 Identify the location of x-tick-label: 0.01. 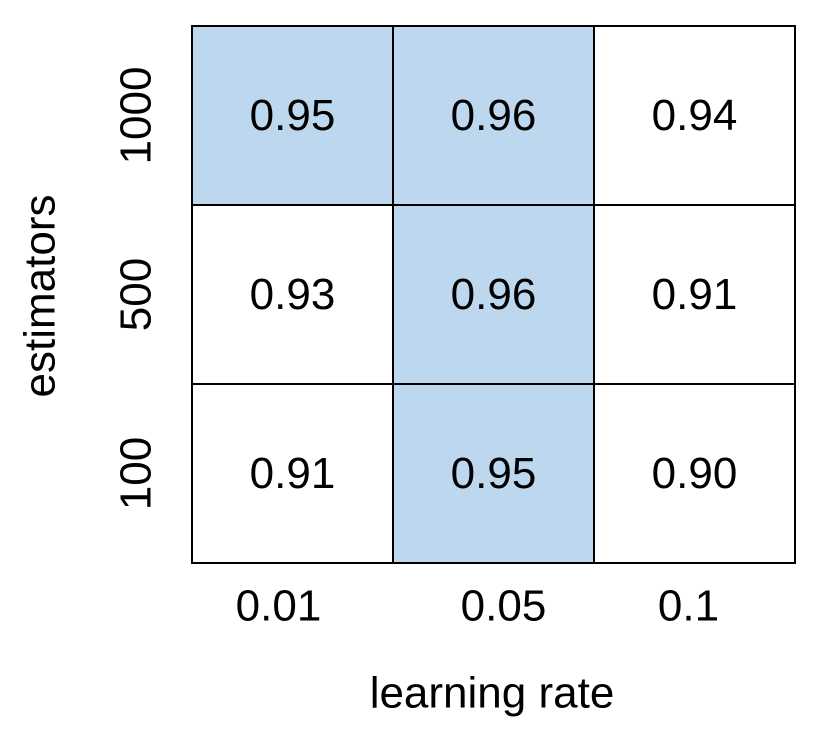
(279, 606).